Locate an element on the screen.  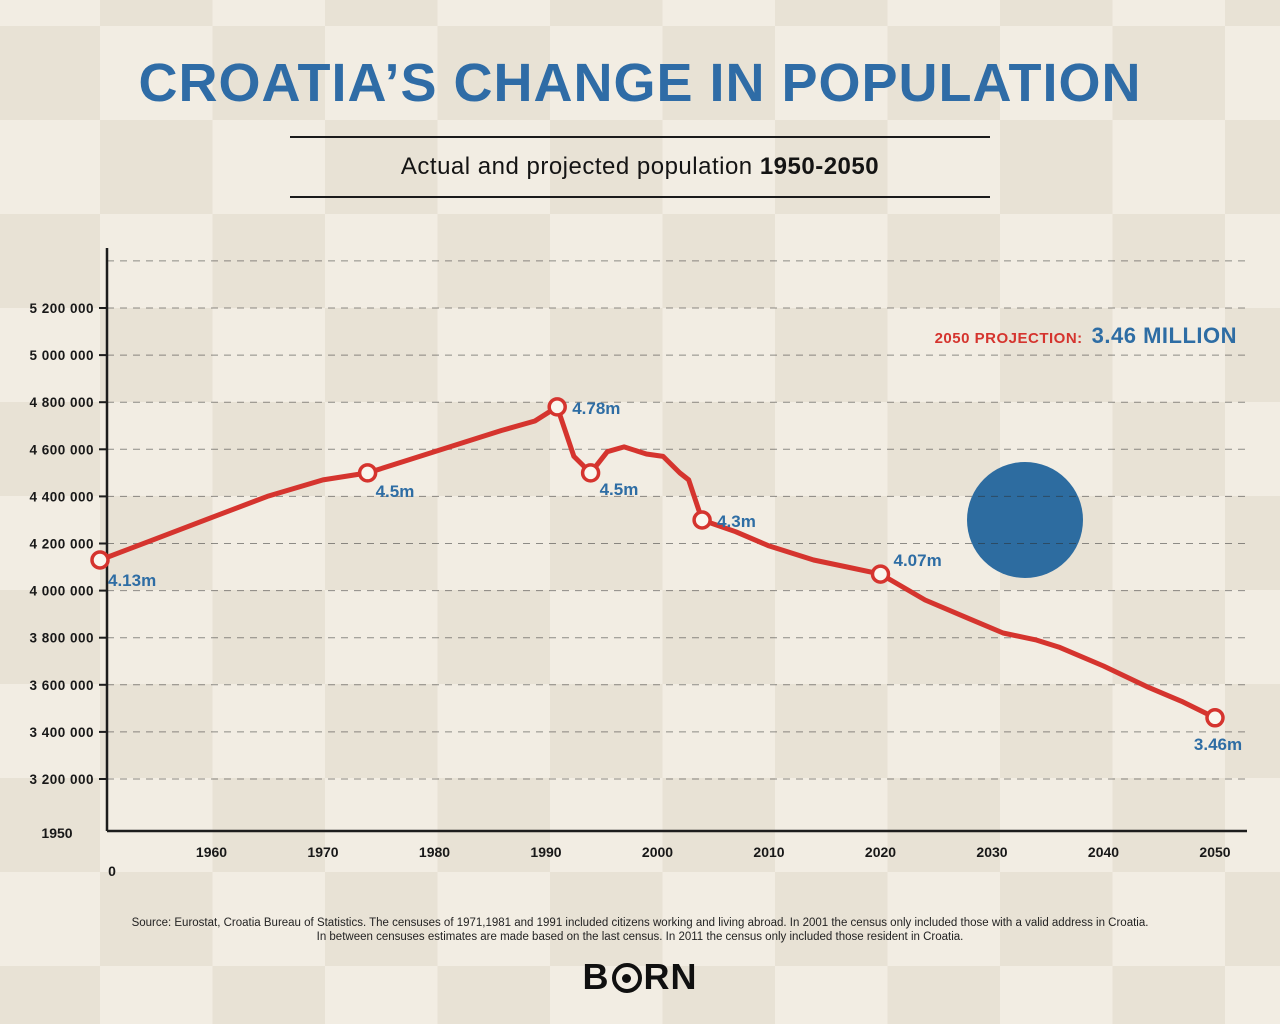
x-tick-label: 2040 is located at coordinates (1103, 852).